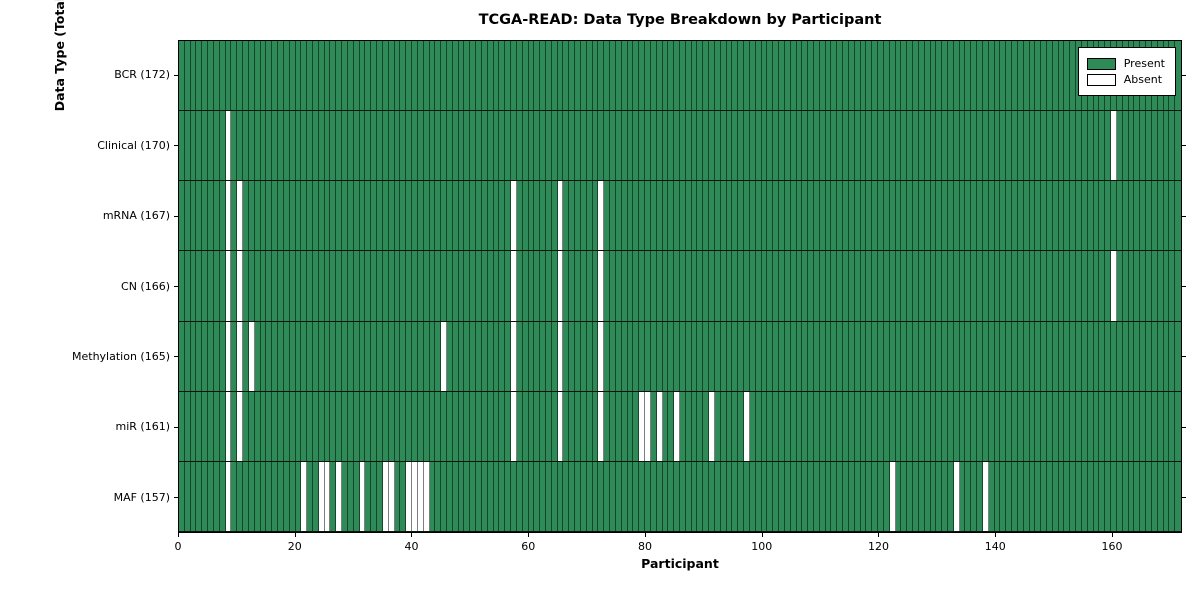  What do you see at coordinates (680, 356) in the screenshot?
I see `heatmap-row-Methylation` at bounding box center [680, 356].